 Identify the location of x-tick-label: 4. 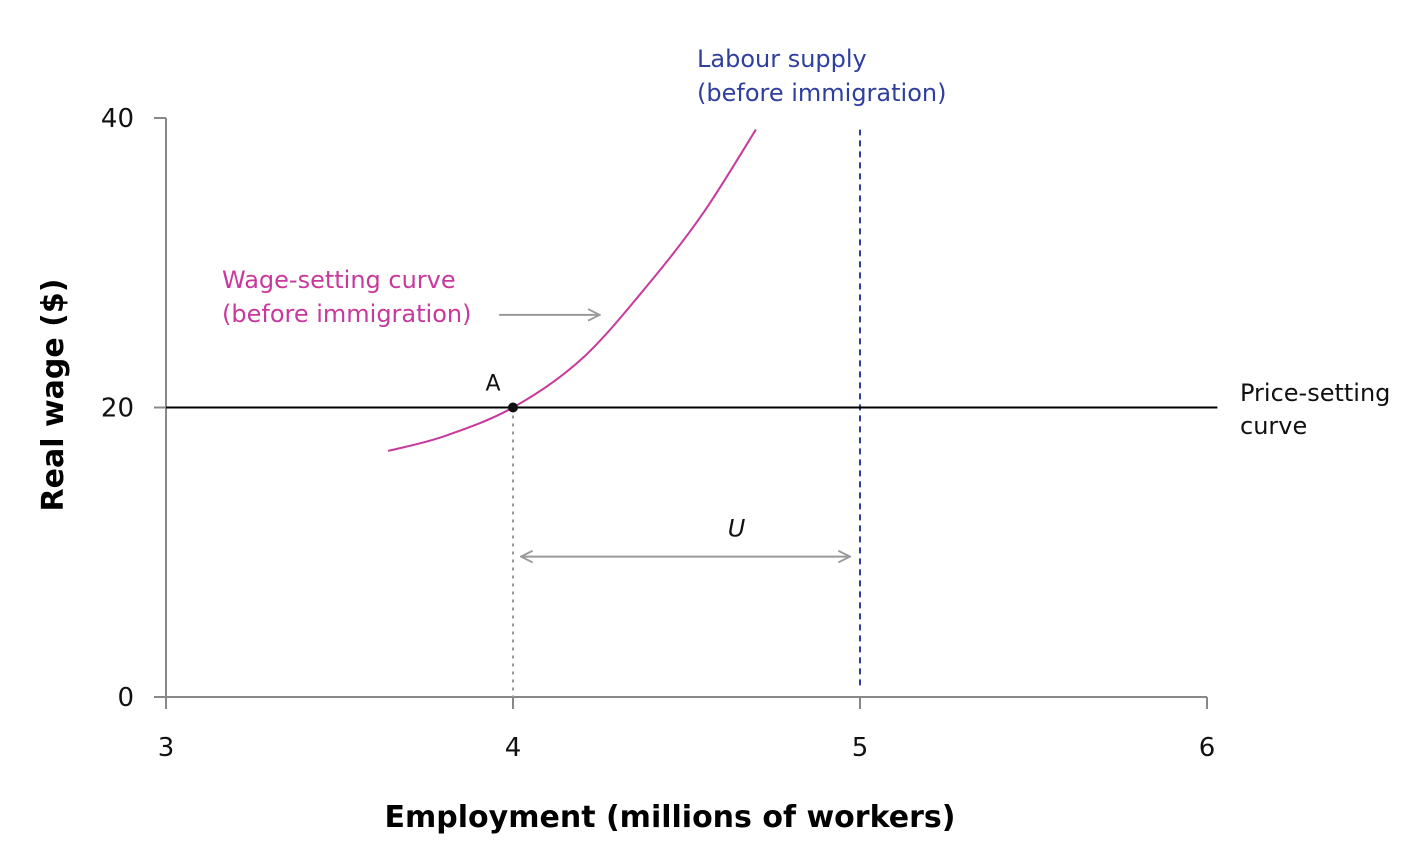
(513, 748).